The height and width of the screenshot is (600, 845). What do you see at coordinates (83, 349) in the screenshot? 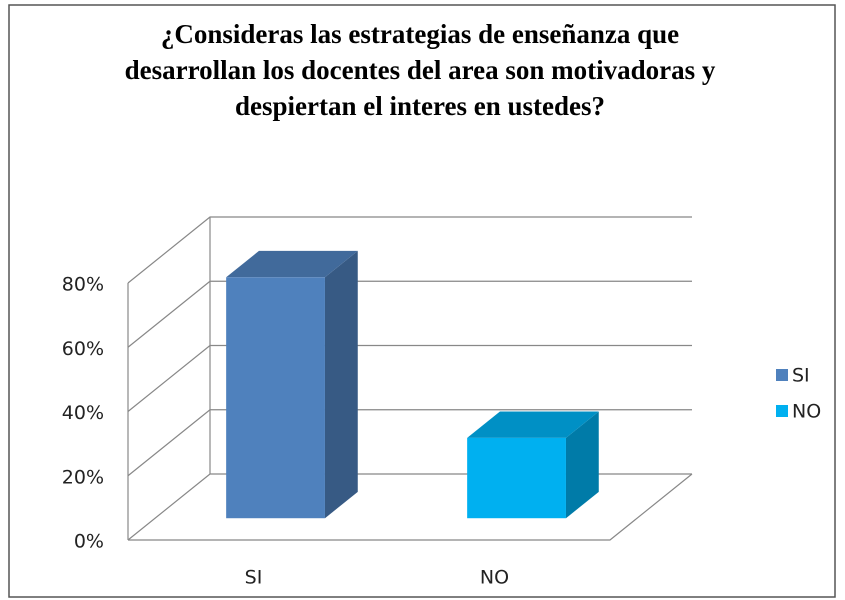
I see `y-tick-label: 60%` at bounding box center [83, 349].